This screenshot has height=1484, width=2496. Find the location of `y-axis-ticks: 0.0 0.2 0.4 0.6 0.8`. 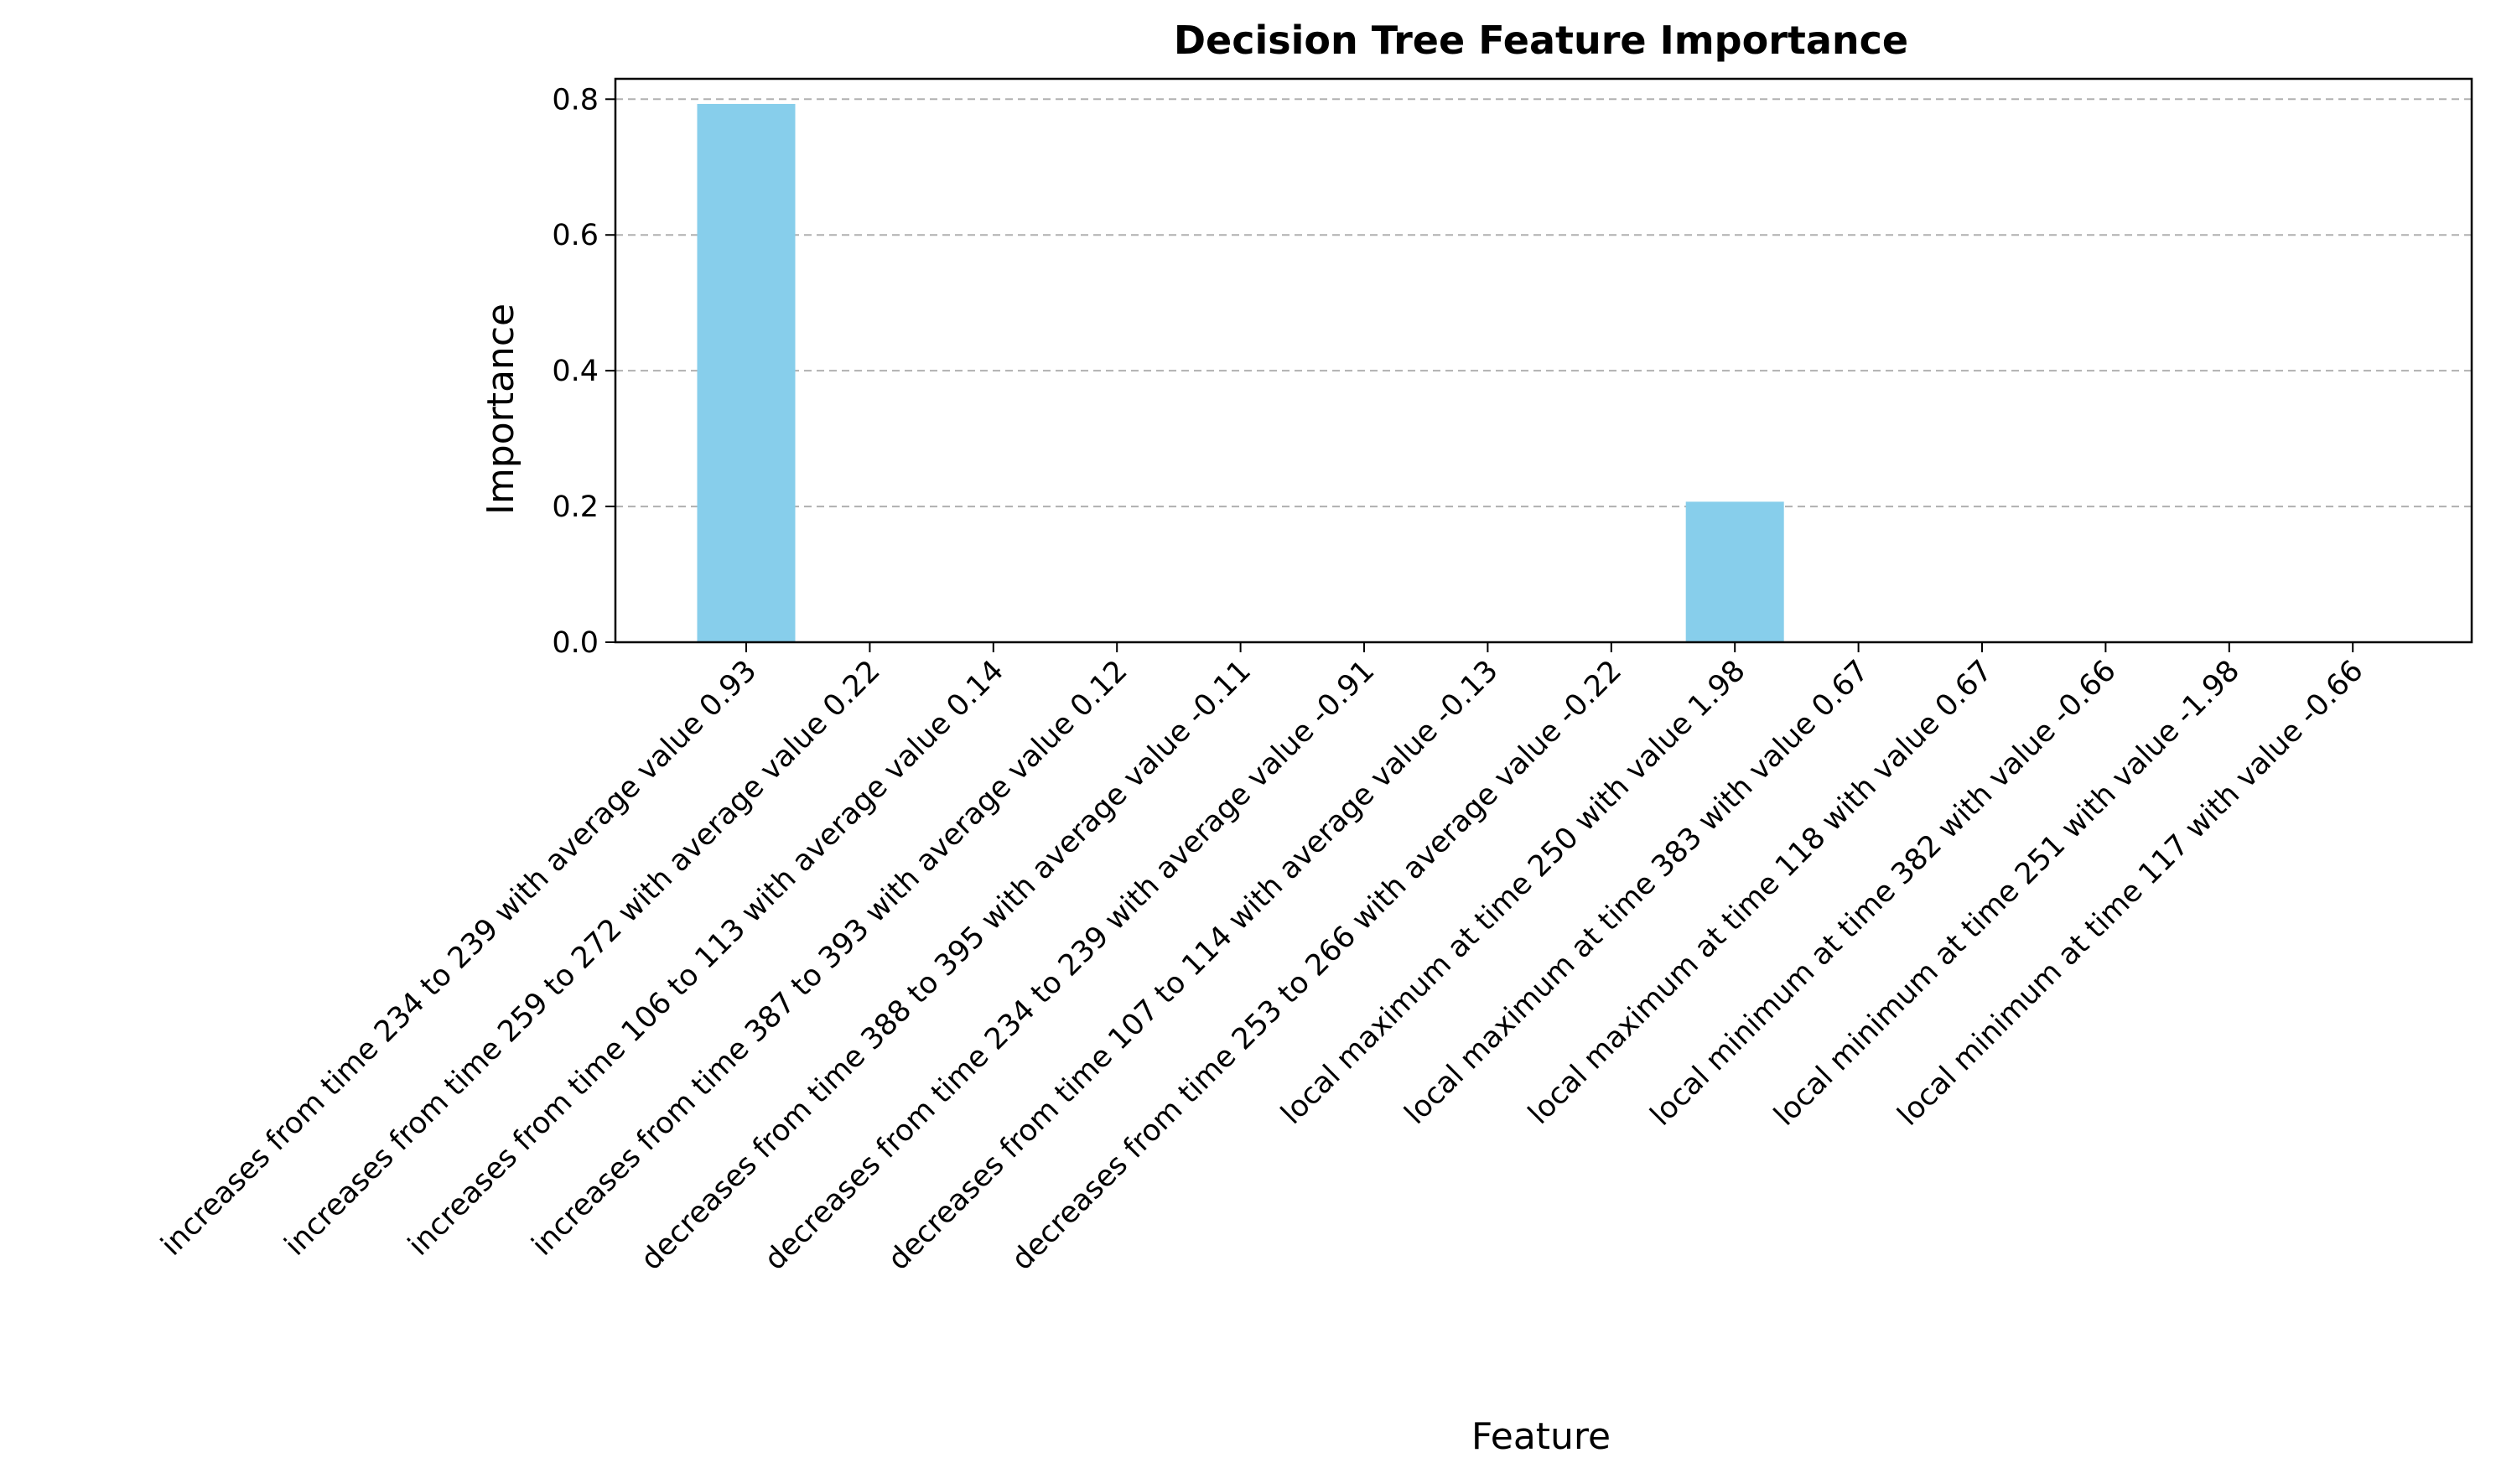

y-axis-ticks: 0.0 0.2 0.4 0.6 0.8 is located at coordinates (583, 371).